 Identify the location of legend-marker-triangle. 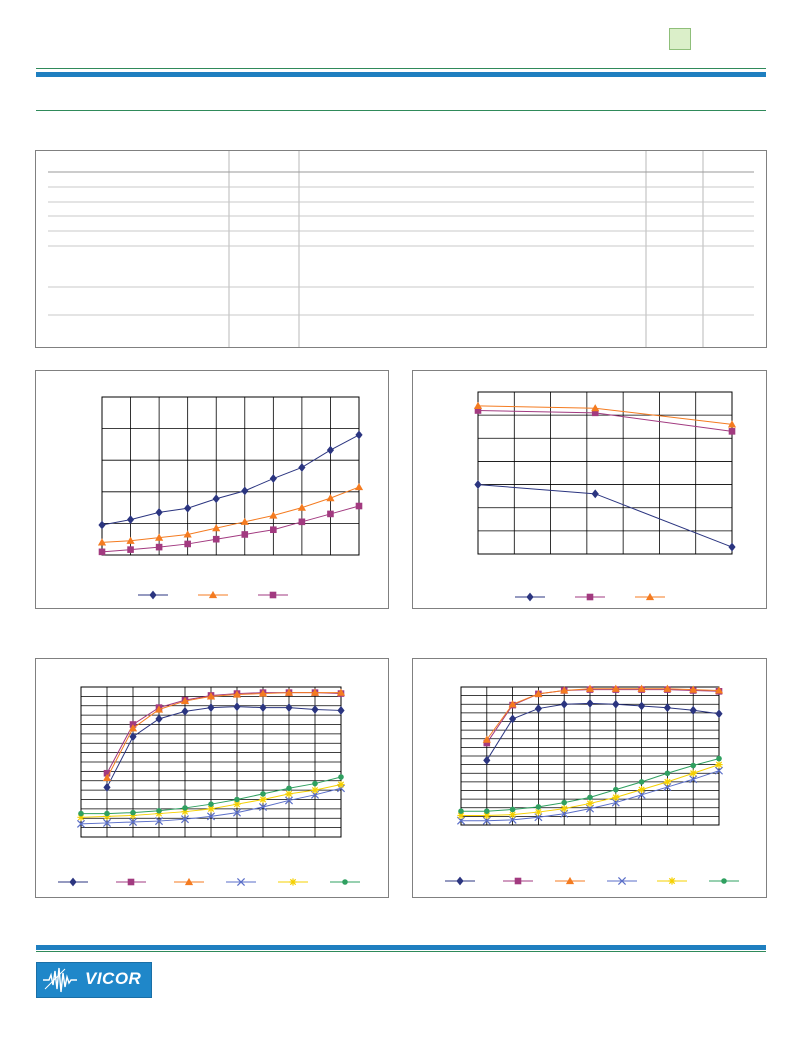
(213, 594).